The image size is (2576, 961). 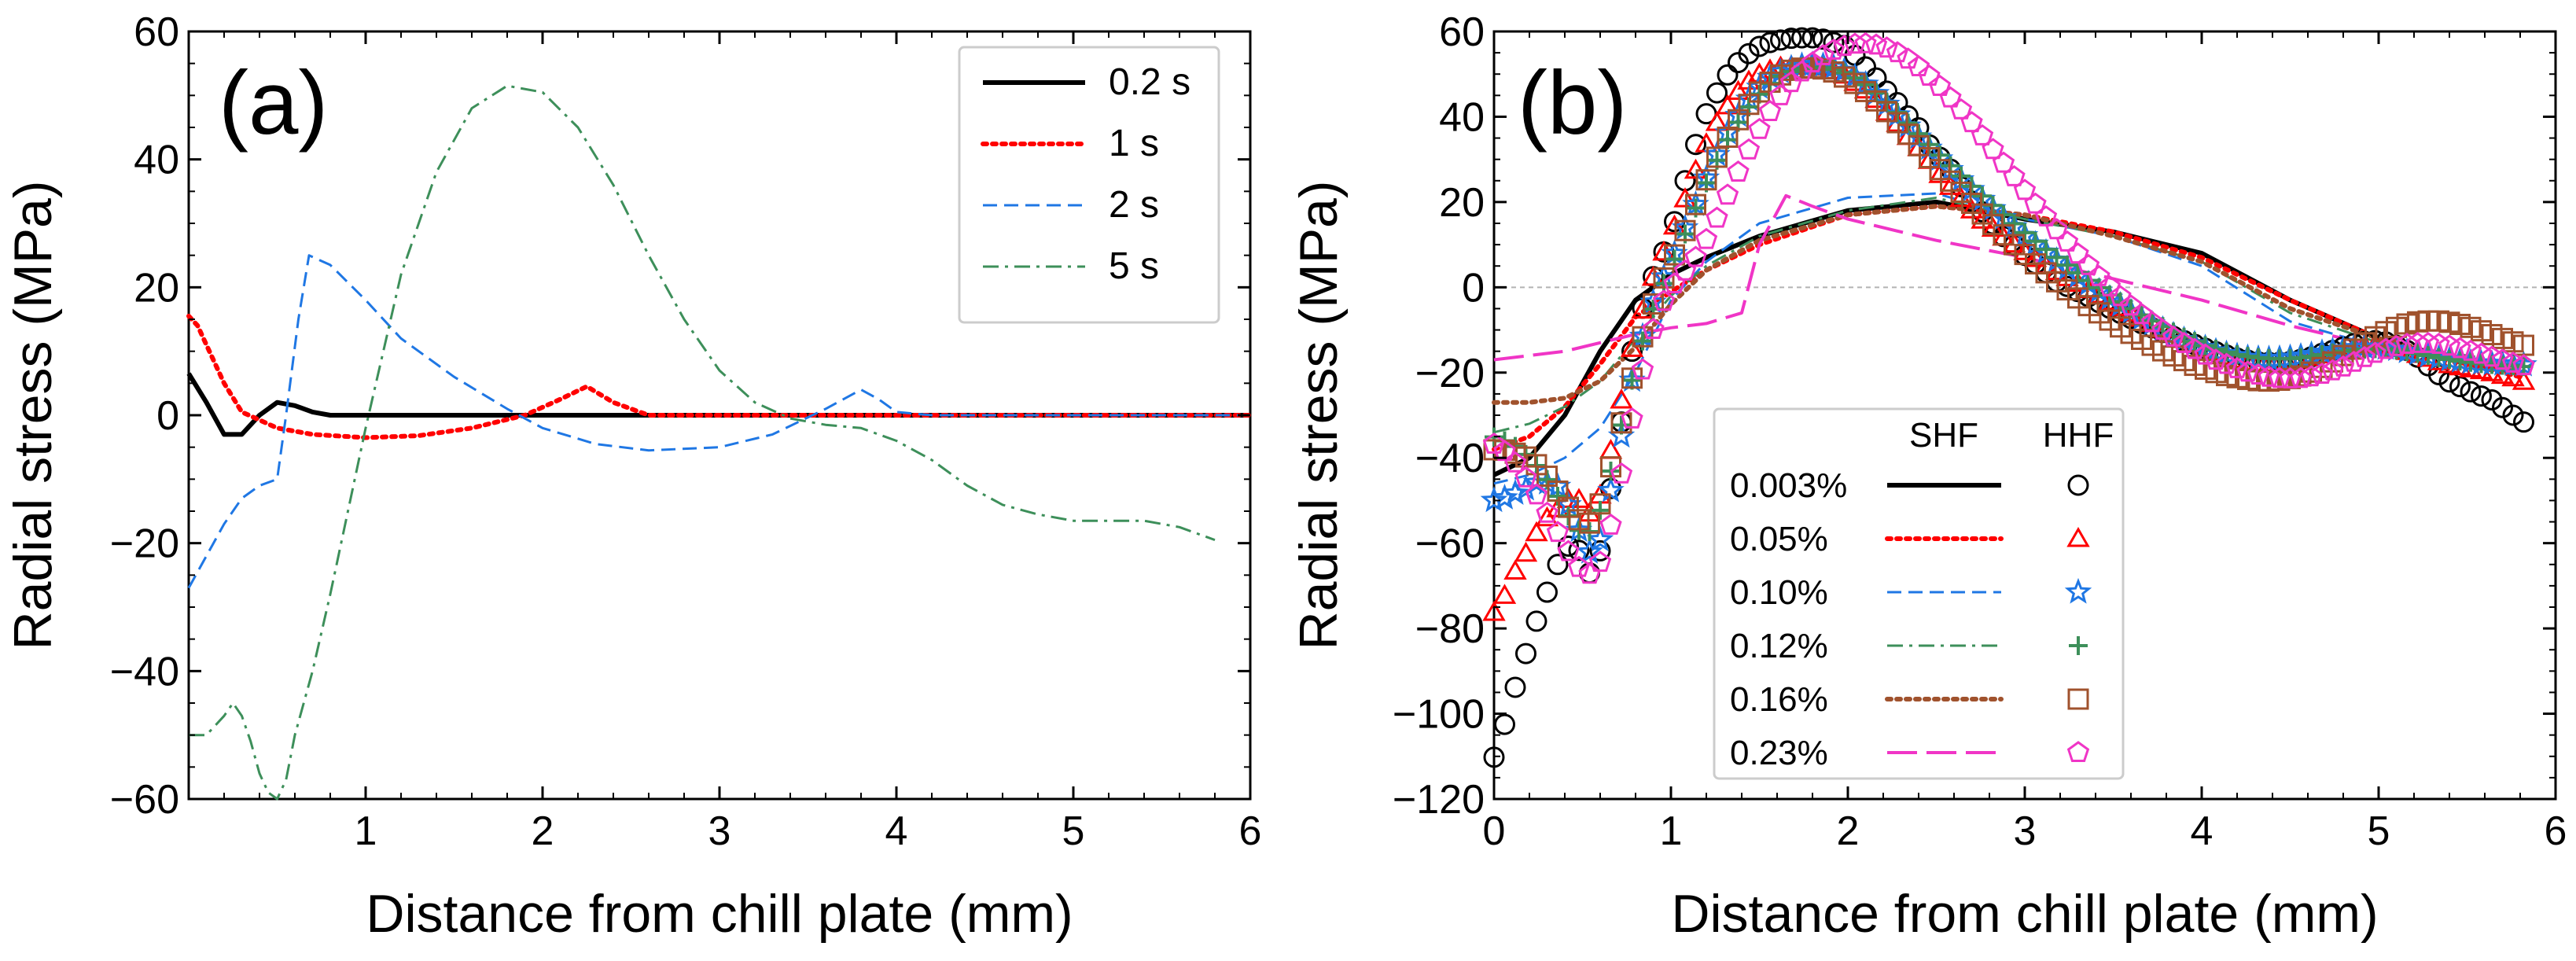 I want to click on legend-frame-a, so click(x=1089, y=185).